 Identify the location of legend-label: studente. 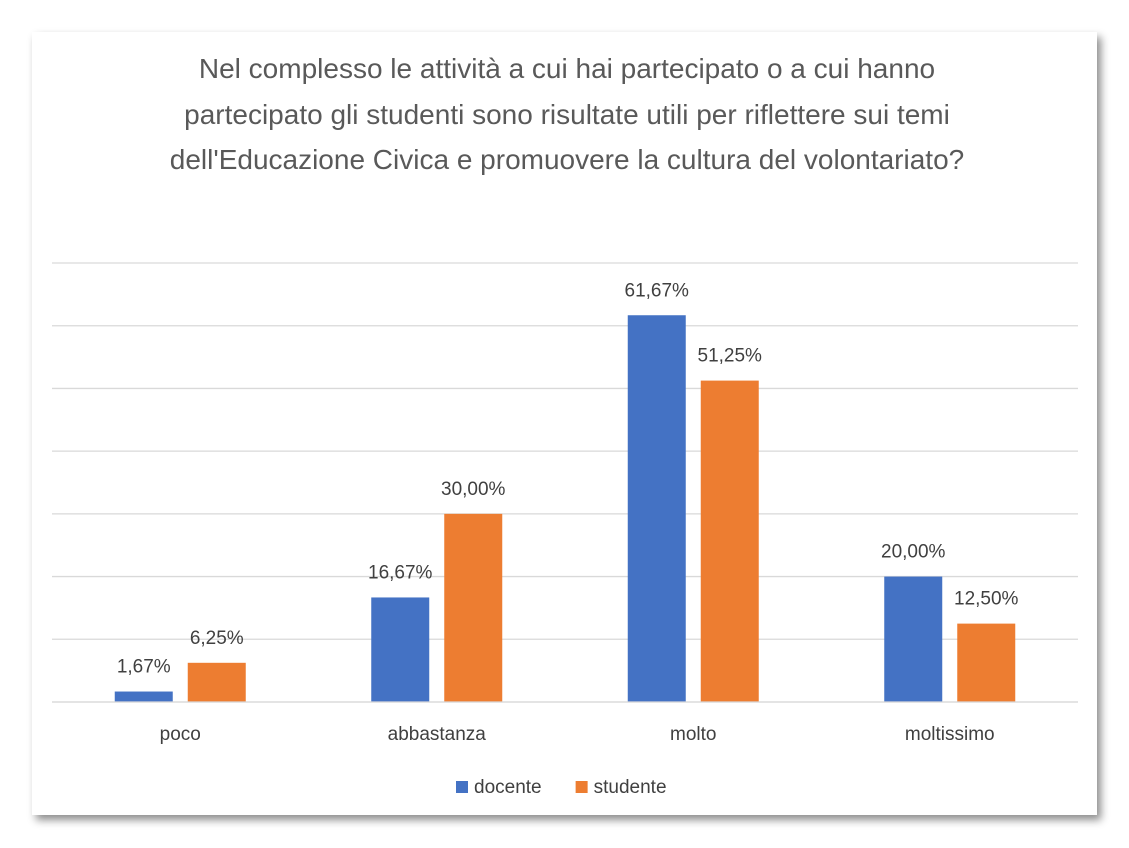
(630, 787).